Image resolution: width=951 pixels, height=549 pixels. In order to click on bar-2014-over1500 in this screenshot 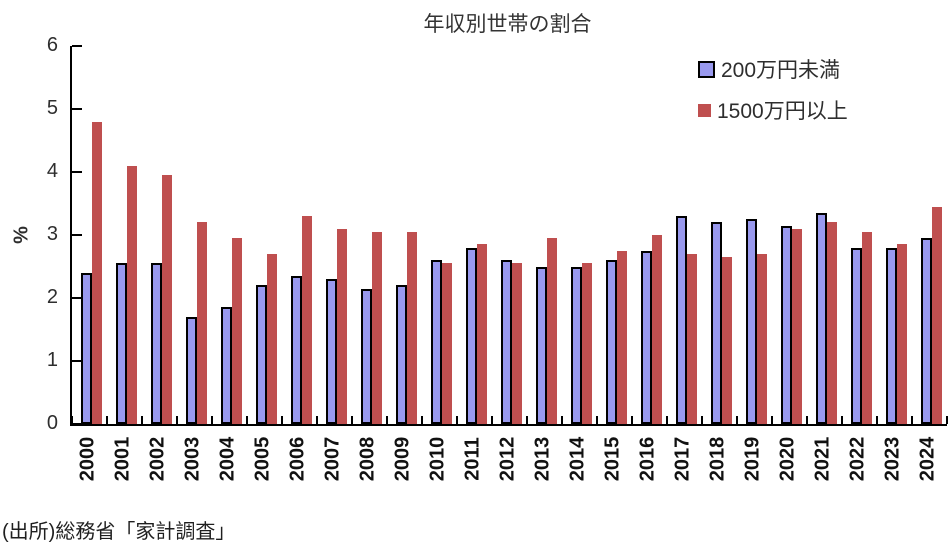, I will do `click(587, 343)`.